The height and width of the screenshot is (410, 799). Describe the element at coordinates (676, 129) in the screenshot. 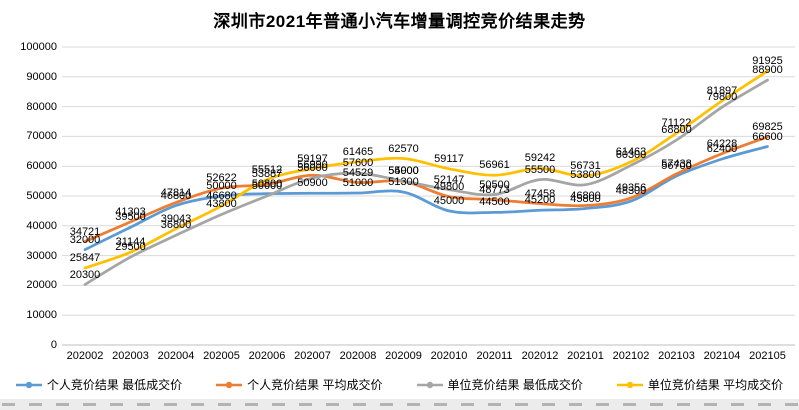

I see `data-label: 68800` at that location.